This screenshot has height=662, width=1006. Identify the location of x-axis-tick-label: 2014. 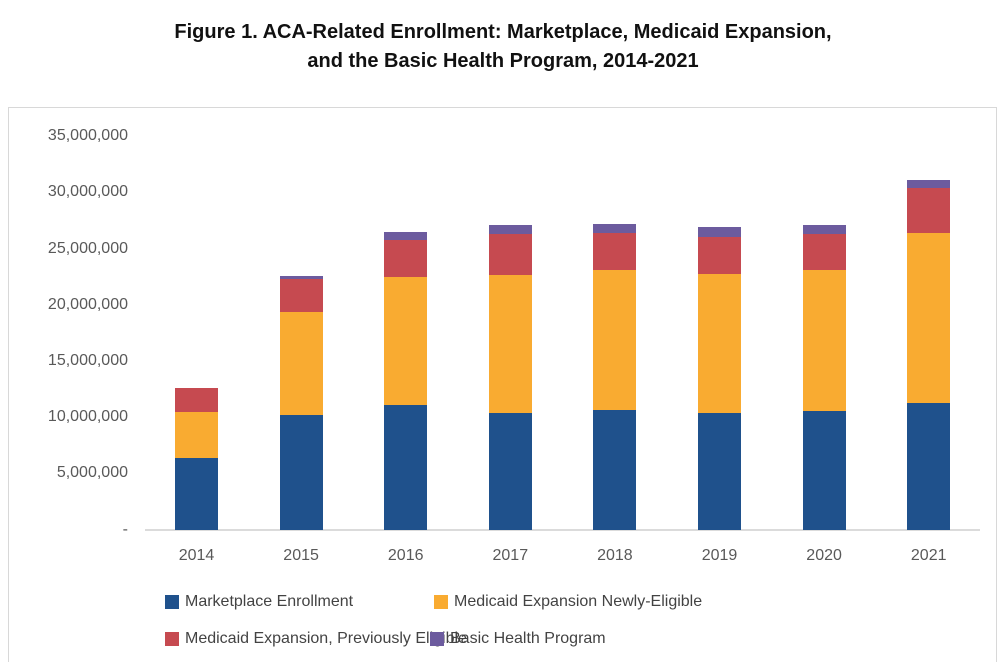
(196, 555).